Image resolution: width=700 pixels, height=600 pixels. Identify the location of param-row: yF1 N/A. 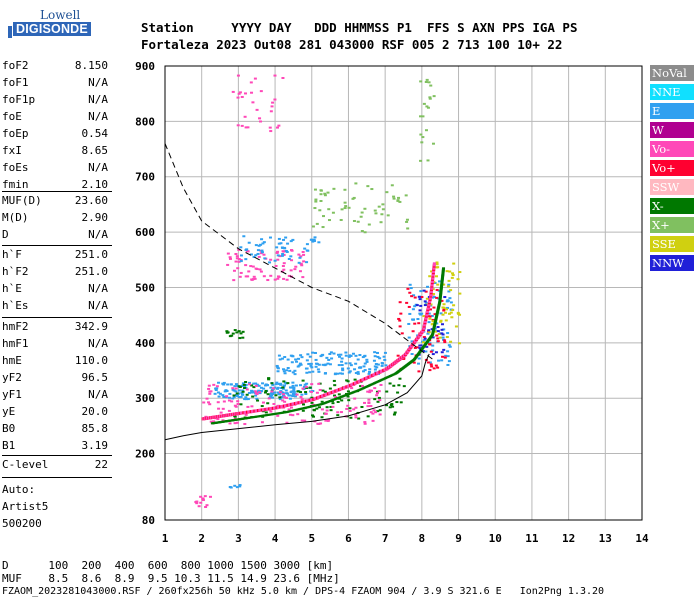
(55, 396).